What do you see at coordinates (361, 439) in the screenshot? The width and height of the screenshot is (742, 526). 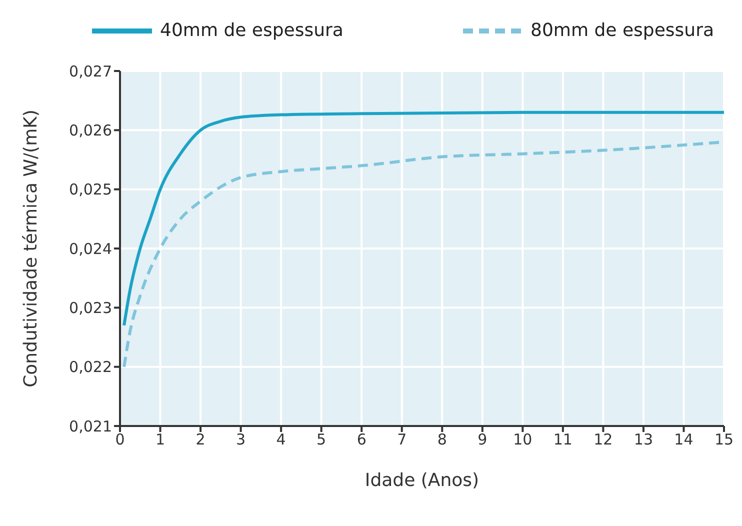 I see `x-tick-label: 6` at bounding box center [361, 439].